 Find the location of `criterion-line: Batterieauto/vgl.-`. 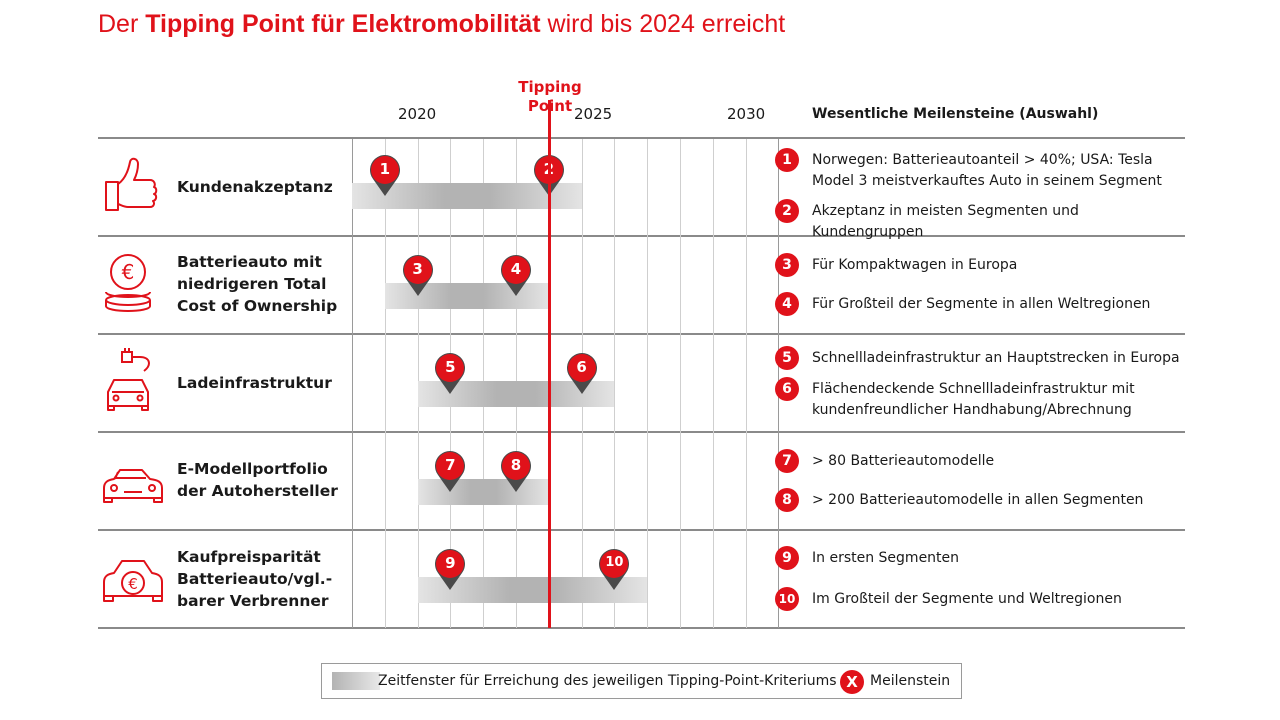

criterion-line: Batterieauto/vgl.- is located at coordinates (255, 579).